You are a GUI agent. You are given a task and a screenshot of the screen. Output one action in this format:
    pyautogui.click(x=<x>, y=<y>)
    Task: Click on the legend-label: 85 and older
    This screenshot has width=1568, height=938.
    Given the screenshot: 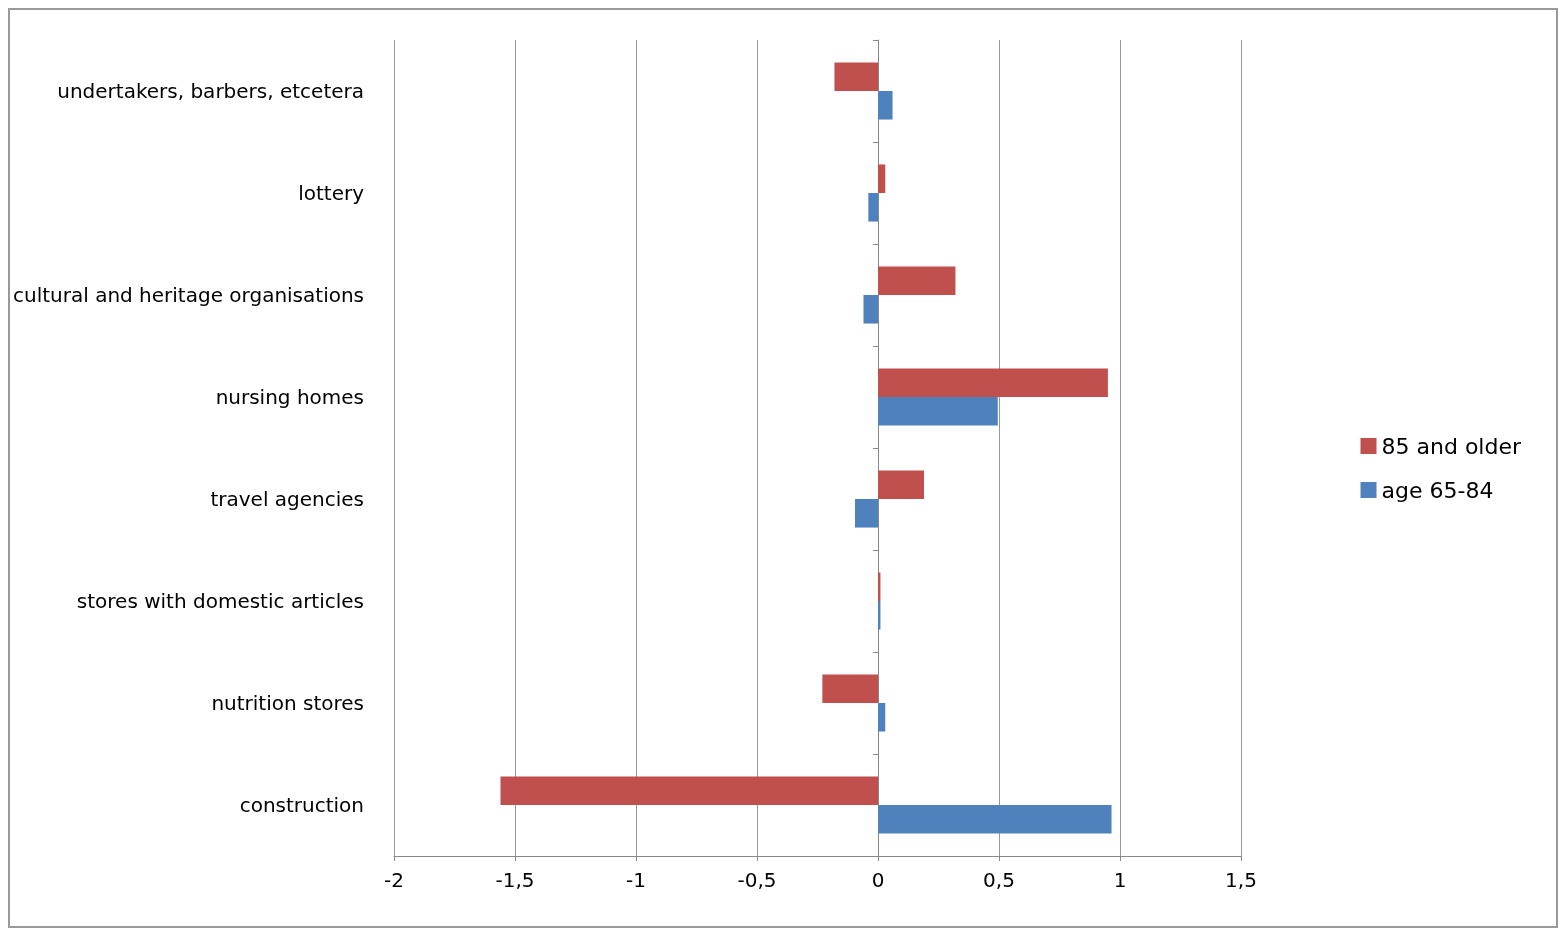 What is the action you would take?
    pyautogui.click(x=1451, y=446)
    